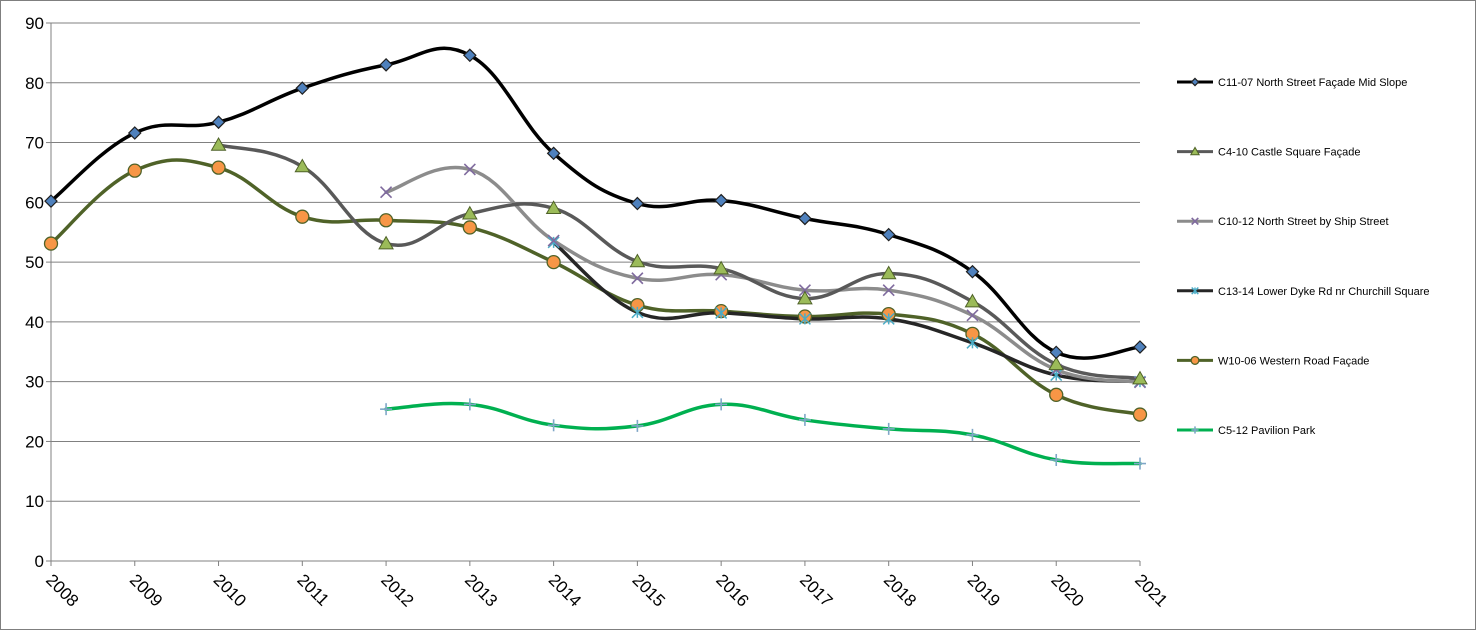 This screenshot has width=1476, height=630. I want to click on legend-label: C5-12 Pavilion Park, so click(1267, 431).